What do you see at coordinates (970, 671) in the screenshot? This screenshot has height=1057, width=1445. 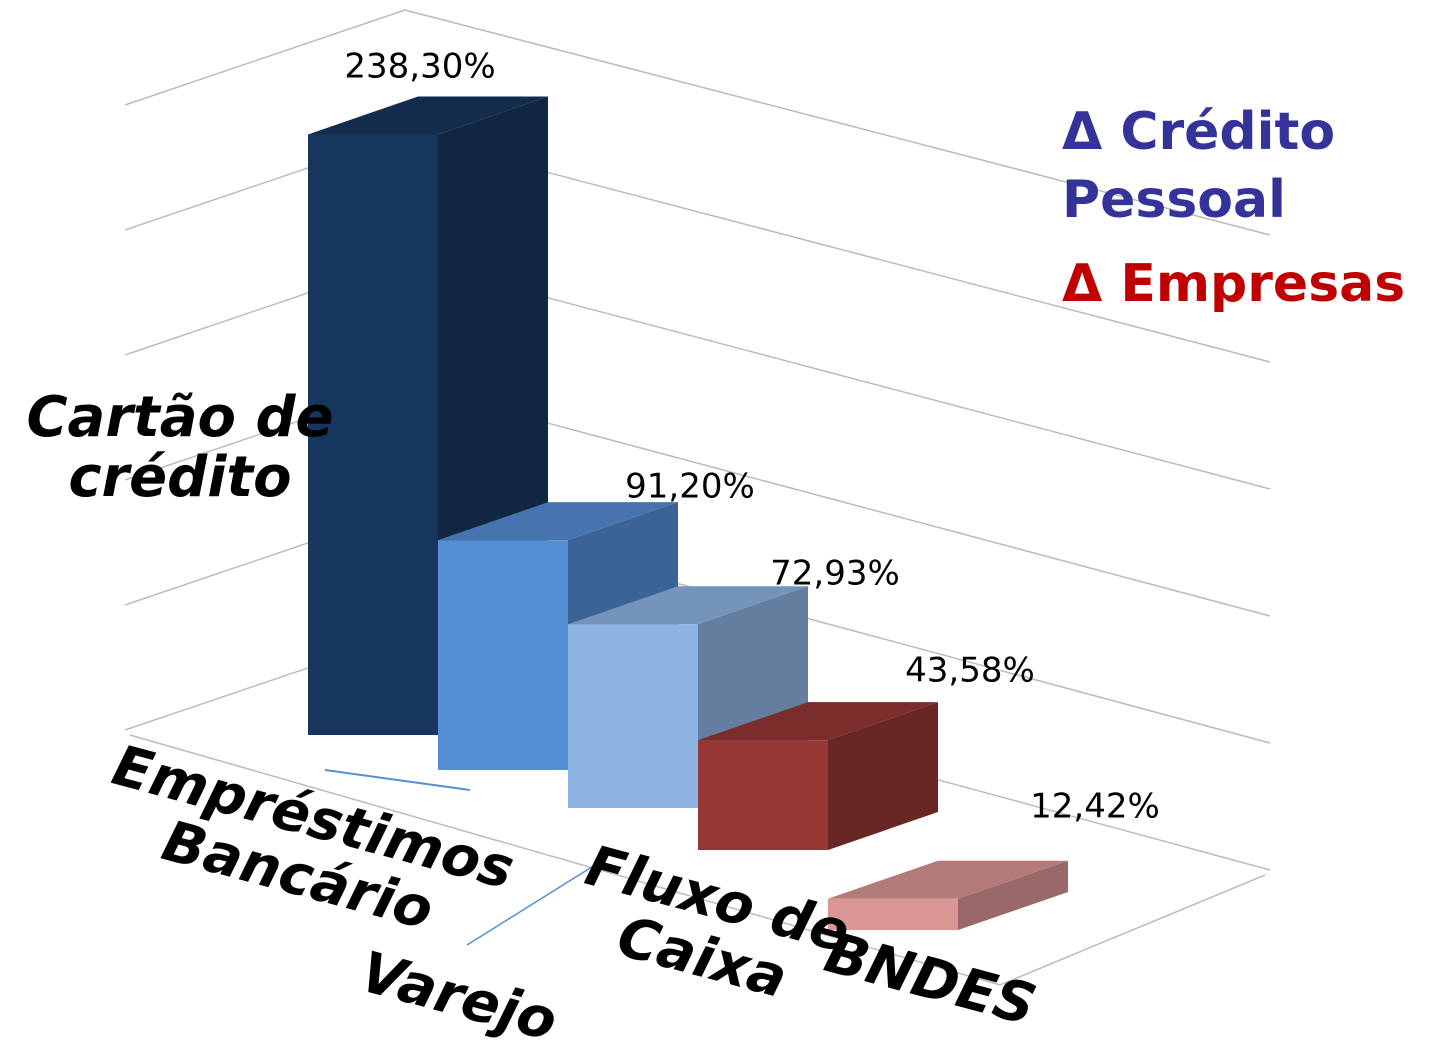 I see `value-label: 43,58%` at bounding box center [970, 671].